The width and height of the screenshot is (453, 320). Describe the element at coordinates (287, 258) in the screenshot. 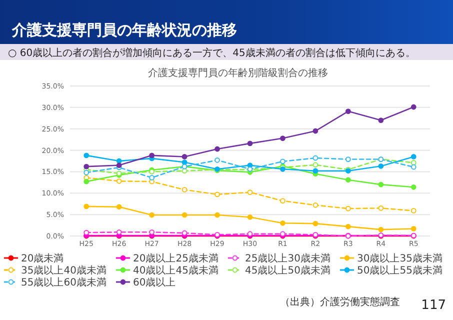

I see `legend-label: 25歳以上30歳未満` at that location.